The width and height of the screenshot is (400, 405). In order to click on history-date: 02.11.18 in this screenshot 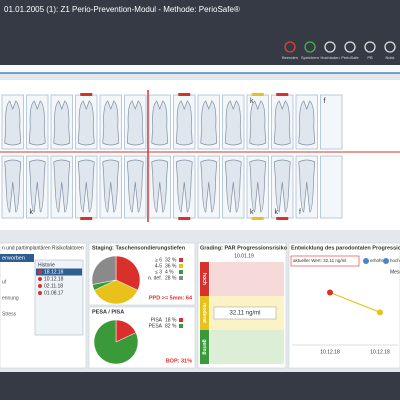, I will do `click(53, 286)`.